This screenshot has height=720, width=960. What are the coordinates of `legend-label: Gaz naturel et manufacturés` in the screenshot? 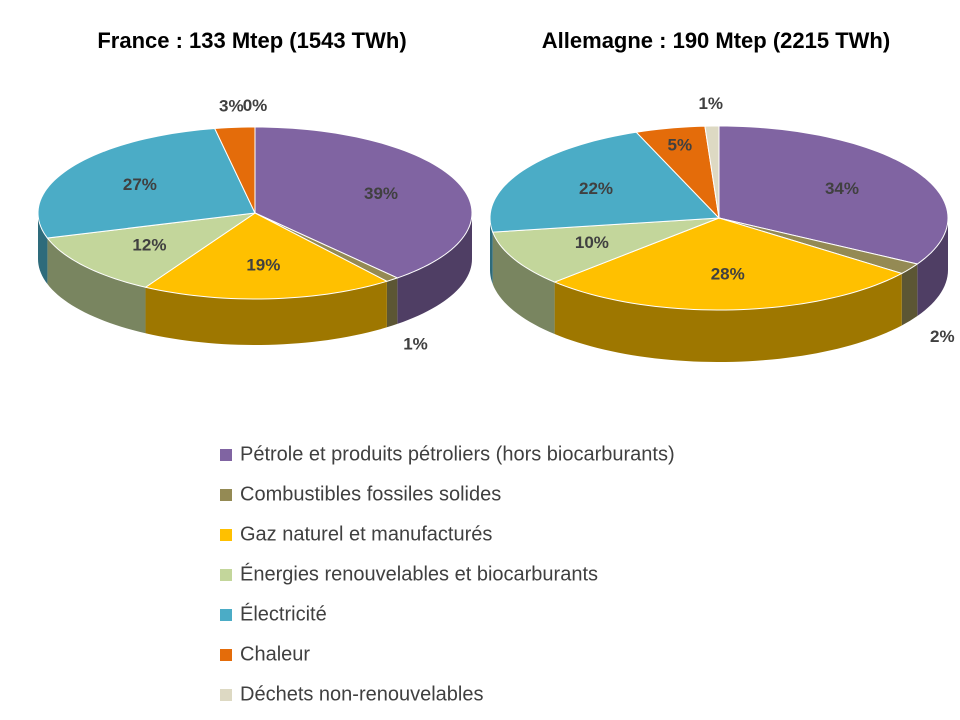 It's located at (366, 534).